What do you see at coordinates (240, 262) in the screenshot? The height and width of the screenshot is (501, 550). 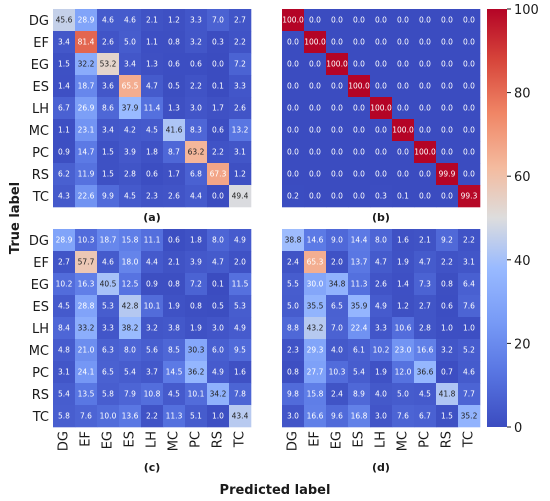 I see `cell-value-label: 2.0` at bounding box center [240, 262].